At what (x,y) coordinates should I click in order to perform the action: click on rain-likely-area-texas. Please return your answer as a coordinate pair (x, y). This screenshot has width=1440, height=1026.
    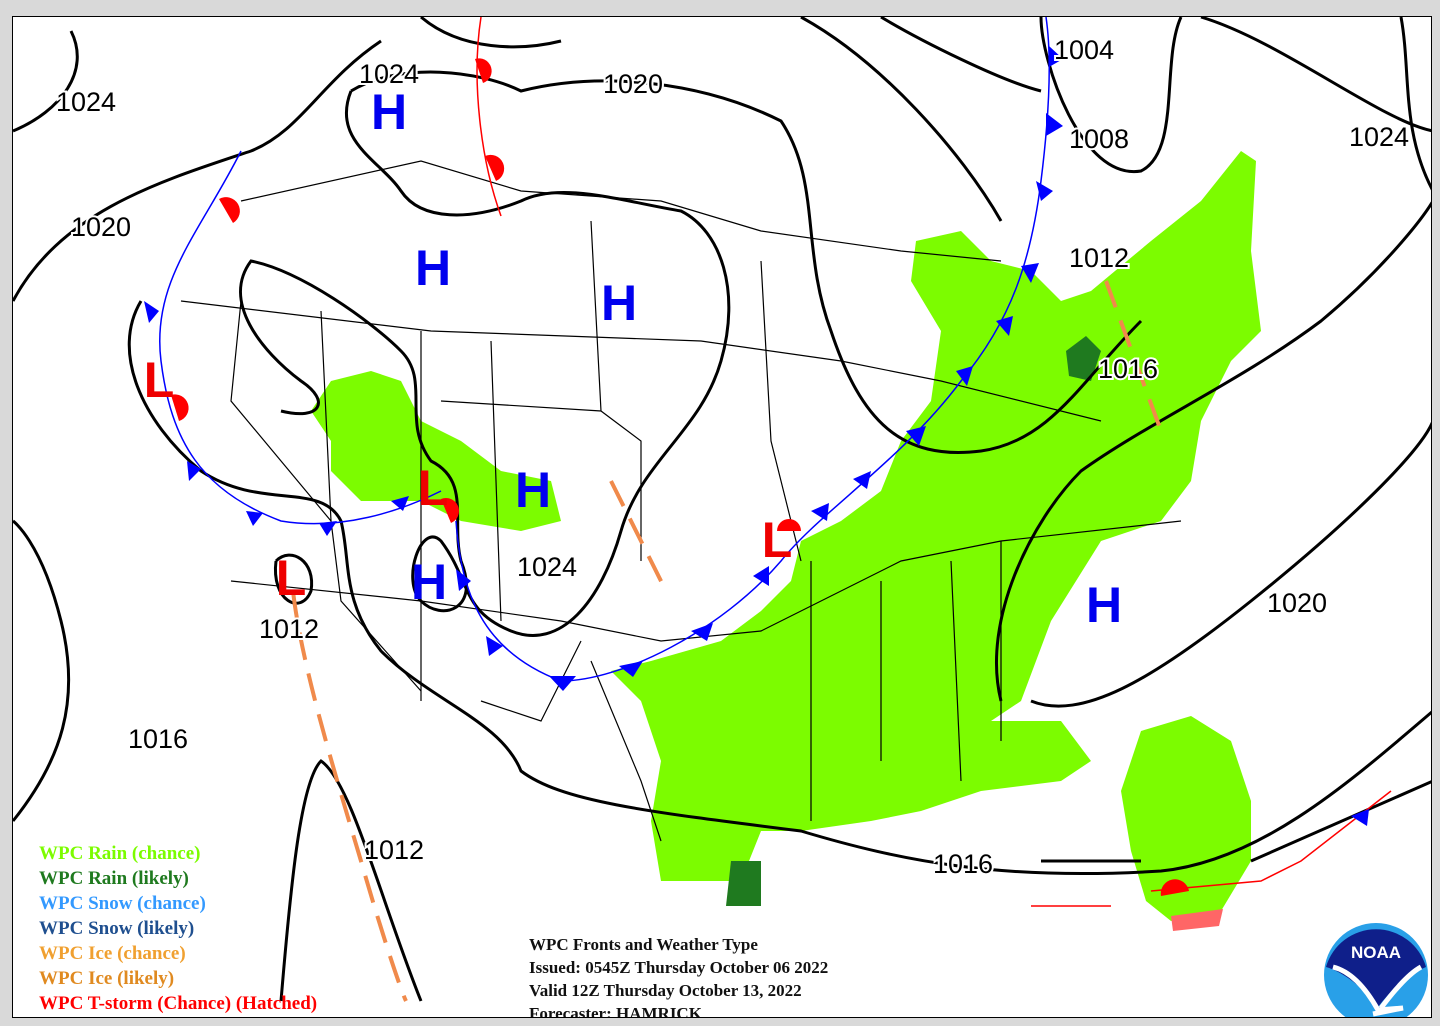
    Looking at the image, I should click on (743, 883).